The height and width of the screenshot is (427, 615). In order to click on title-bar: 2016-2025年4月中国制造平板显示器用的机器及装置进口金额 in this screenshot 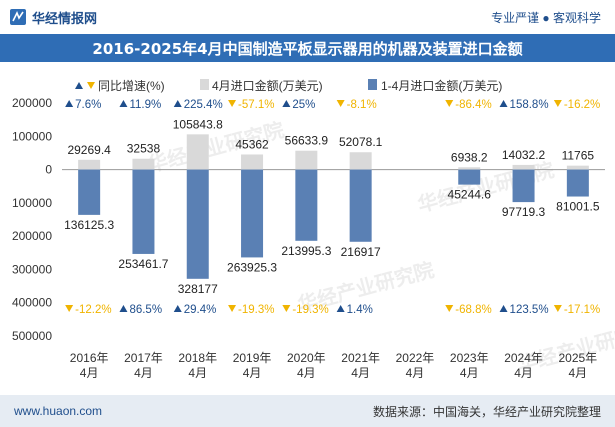, I will do `click(307, 48)`.